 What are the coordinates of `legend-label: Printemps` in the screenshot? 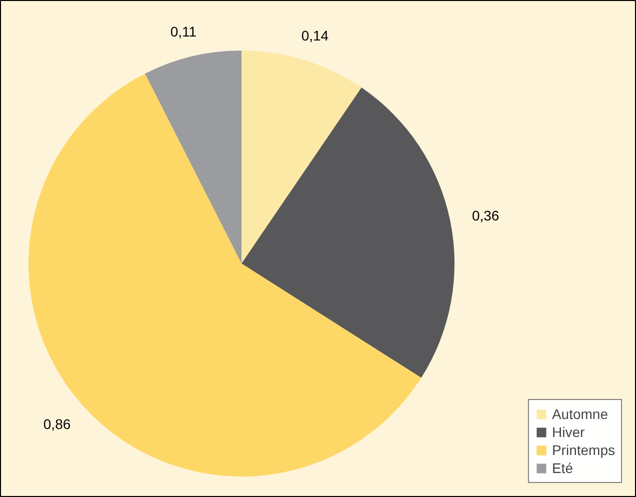 It's located at (583, 450).